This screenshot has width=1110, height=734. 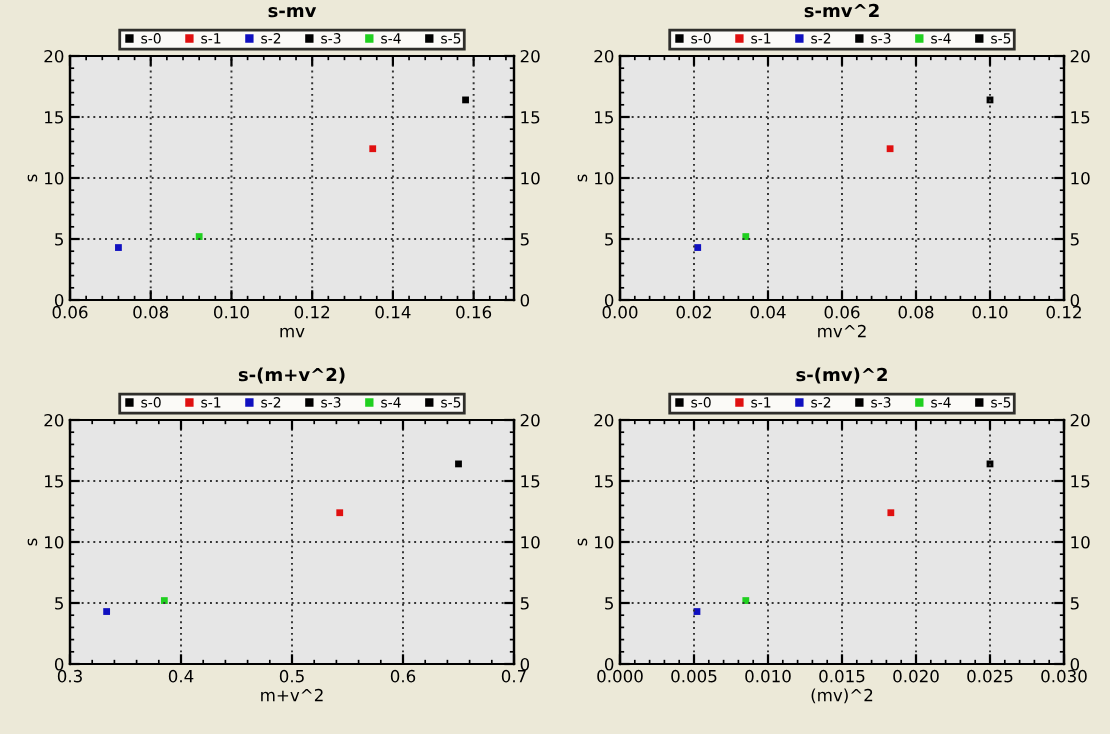 I want to click on x-tick-label: 0.005, so click(x=694, y=676).